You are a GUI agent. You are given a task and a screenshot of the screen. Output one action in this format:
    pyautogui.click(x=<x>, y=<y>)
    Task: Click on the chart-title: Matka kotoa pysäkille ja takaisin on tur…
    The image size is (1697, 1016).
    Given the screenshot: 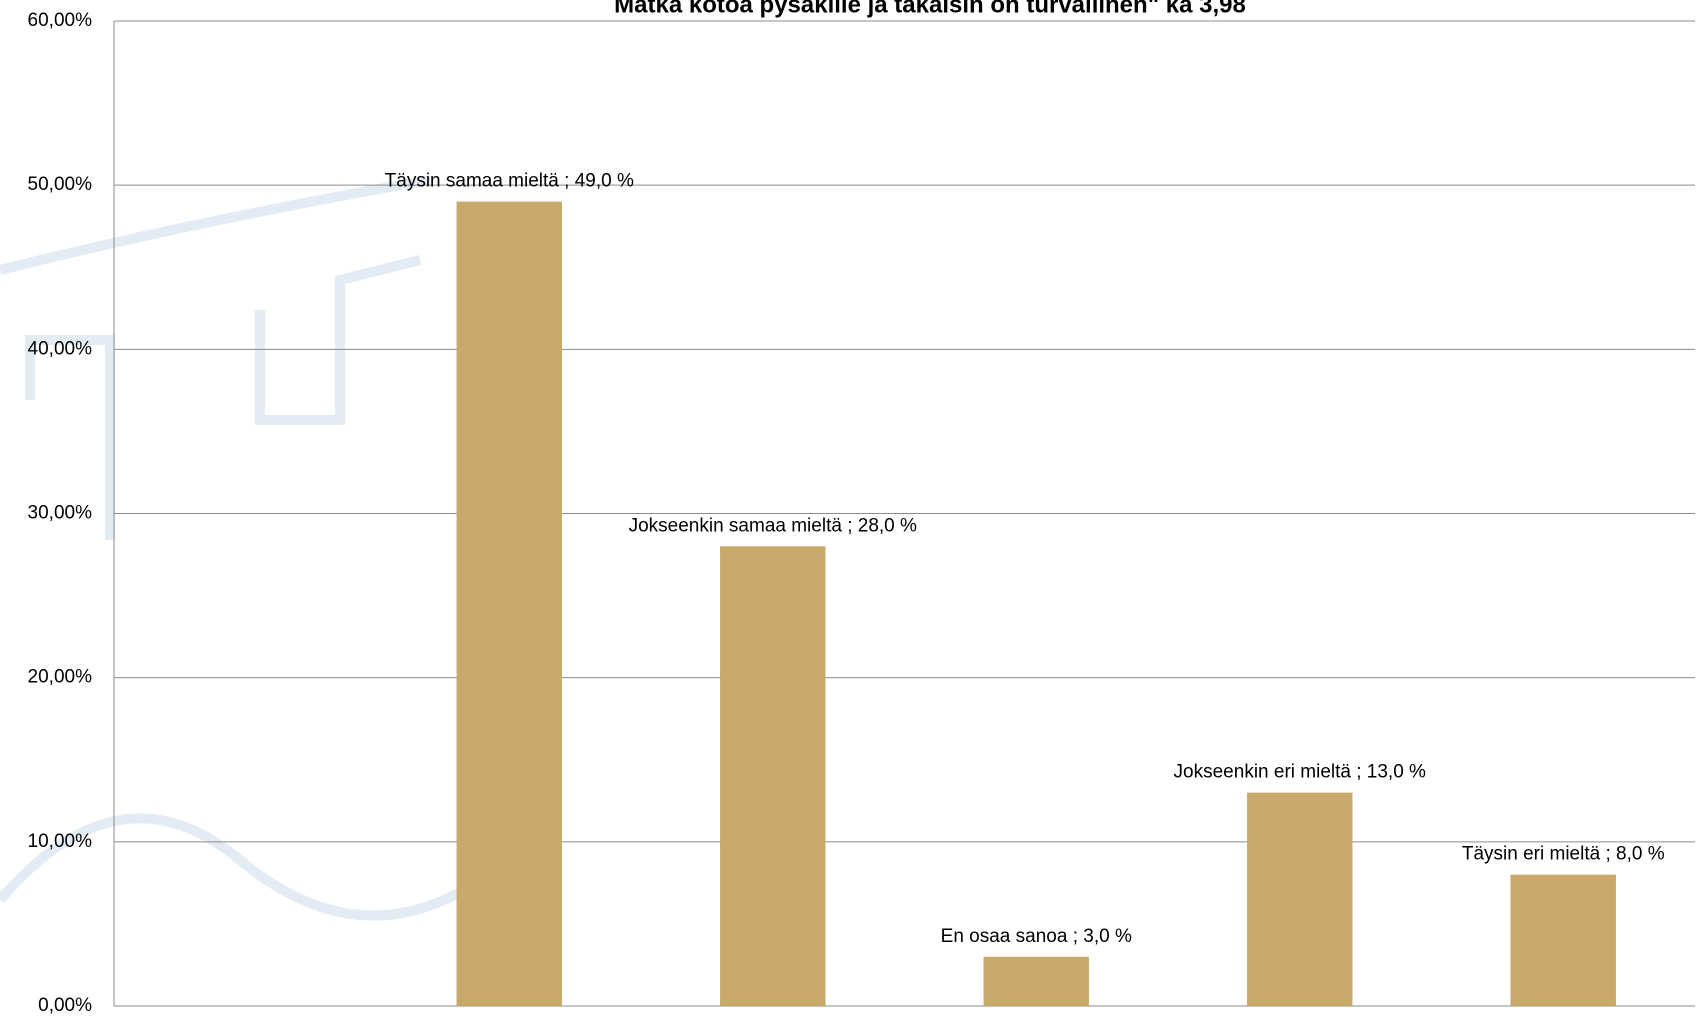 What is the action you would take?
    pyautogui.click(x=930, y=9)
    